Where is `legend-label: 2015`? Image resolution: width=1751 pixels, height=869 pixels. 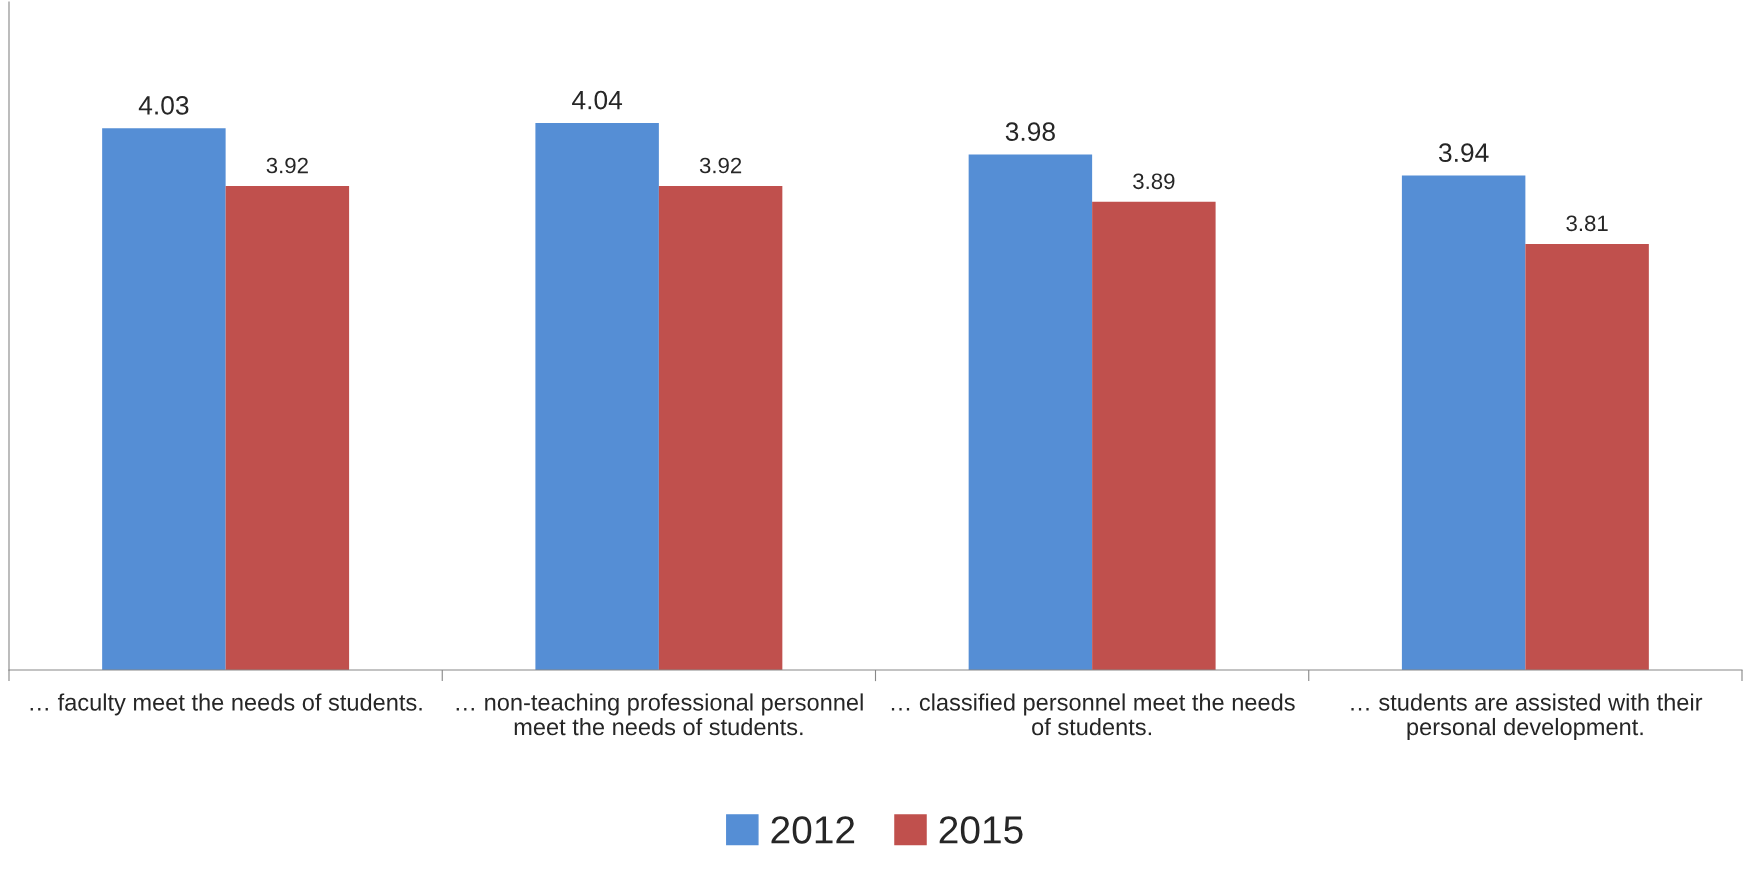
legend-label: 2015 is located at coordinates (981, 830).